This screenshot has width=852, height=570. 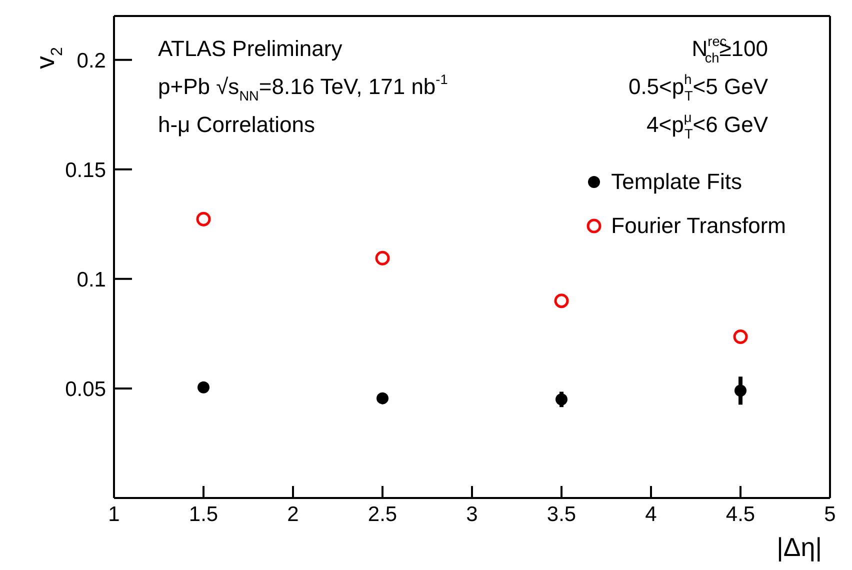 What do you see at coordinates (561, 514) in the screenshot?
I see `x-tick-label: 3.5` at bounding box center [561, 514].